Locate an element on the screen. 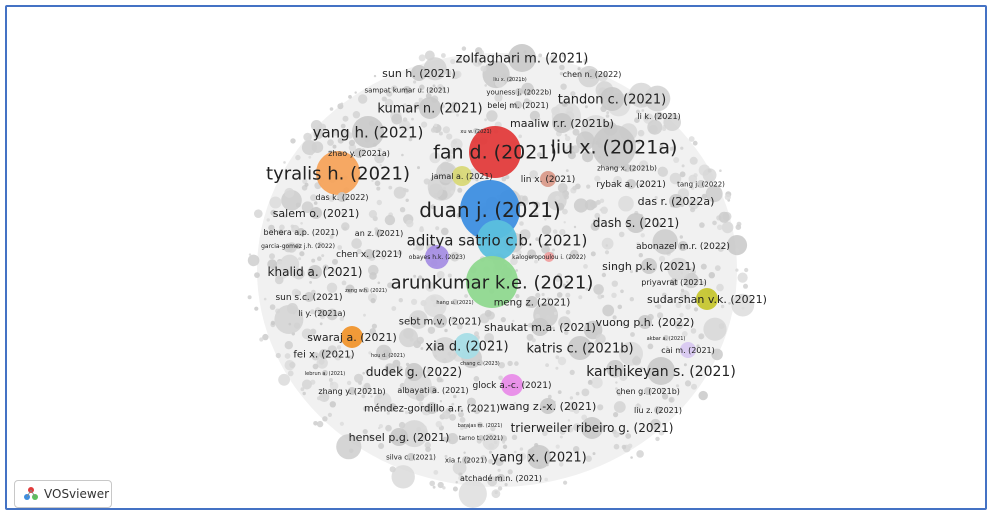 This screenshot has height=514, width=994. node-label: sun h. (2021) is located at coordinates (419, 73).